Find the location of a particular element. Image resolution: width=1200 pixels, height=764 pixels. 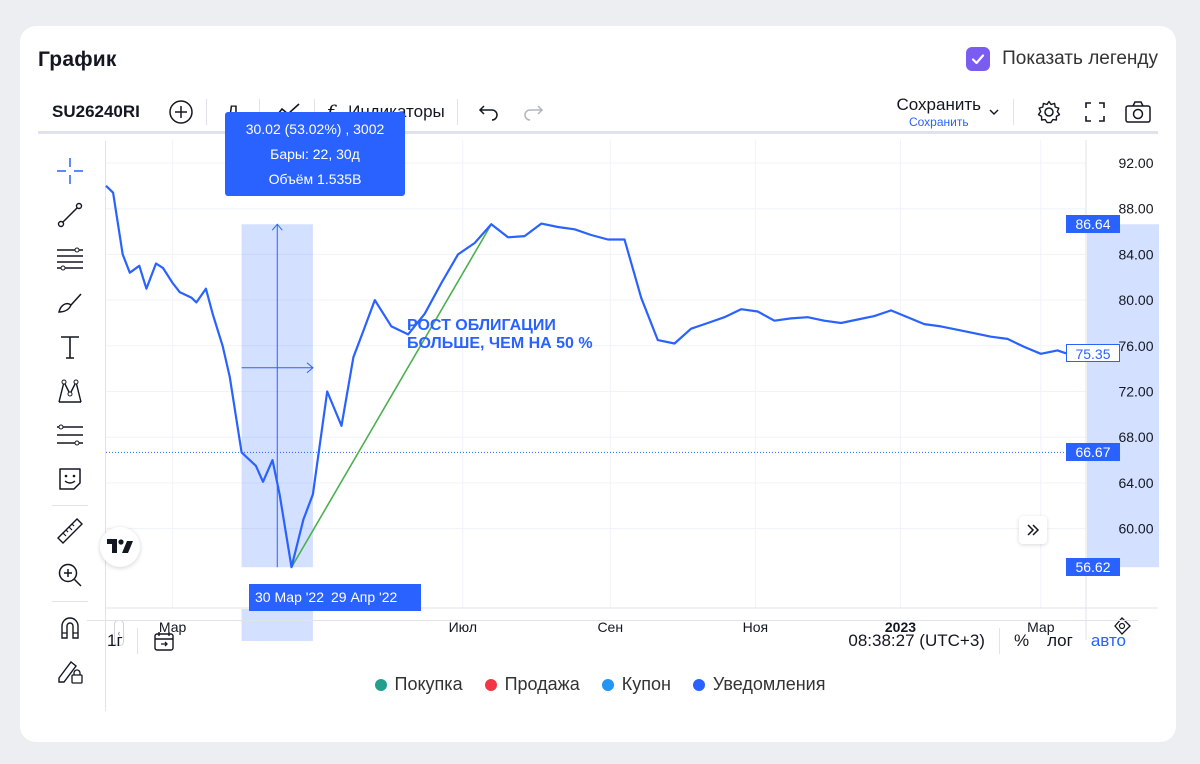

text-tool is located at coordinates (70, 347).